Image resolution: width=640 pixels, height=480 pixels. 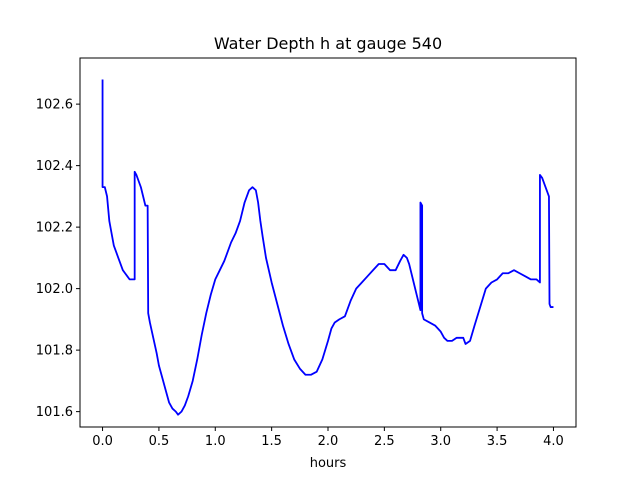 What do you see at coordinates (553, 441) in the screenshot?
I see `x-tick-label: 4.0` at bounding box center [553, 441].